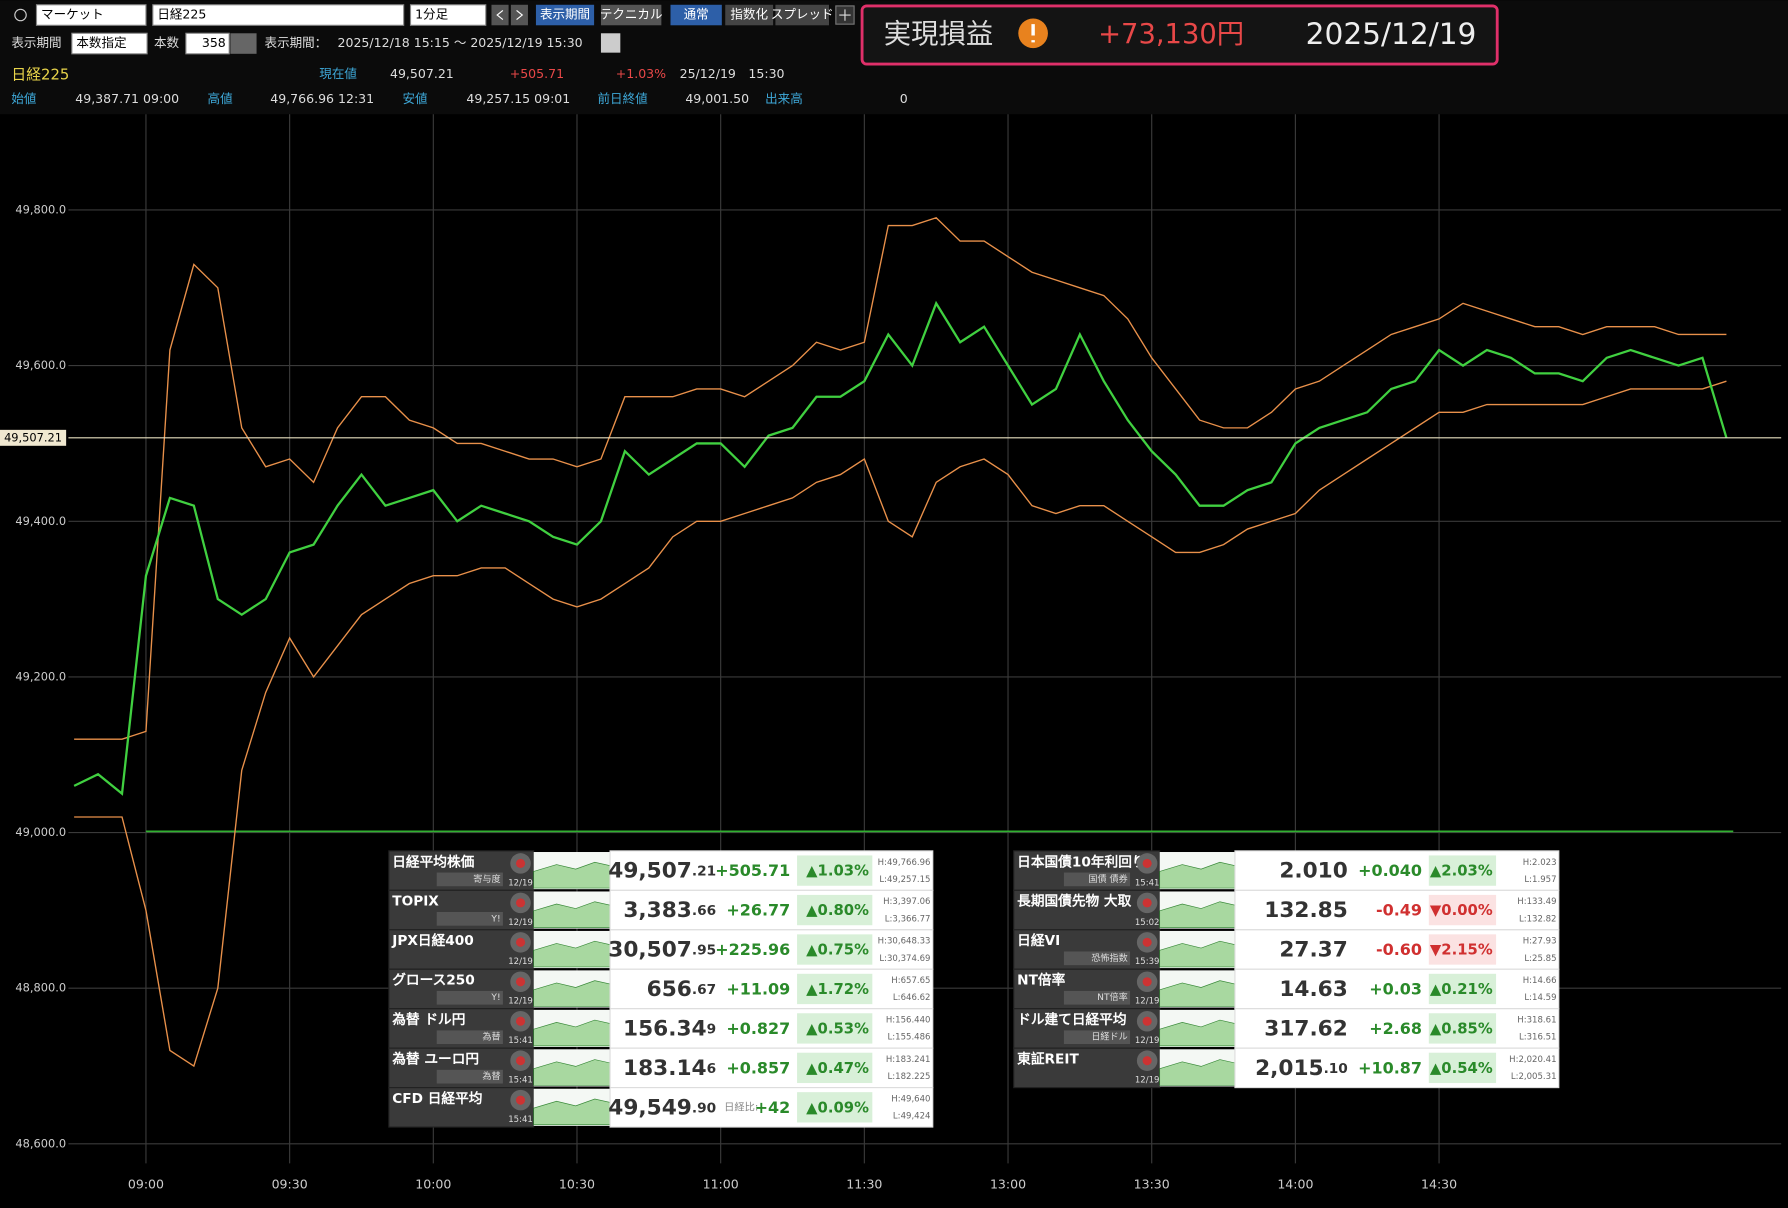  I want to click on range-label: 表示期間：, so click(296, 42).